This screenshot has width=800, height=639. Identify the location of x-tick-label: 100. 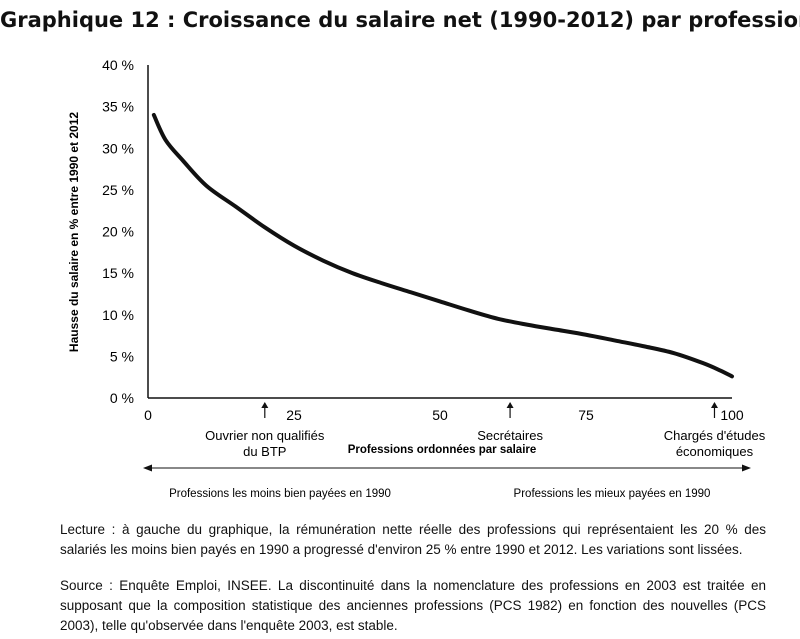
(732, 415).